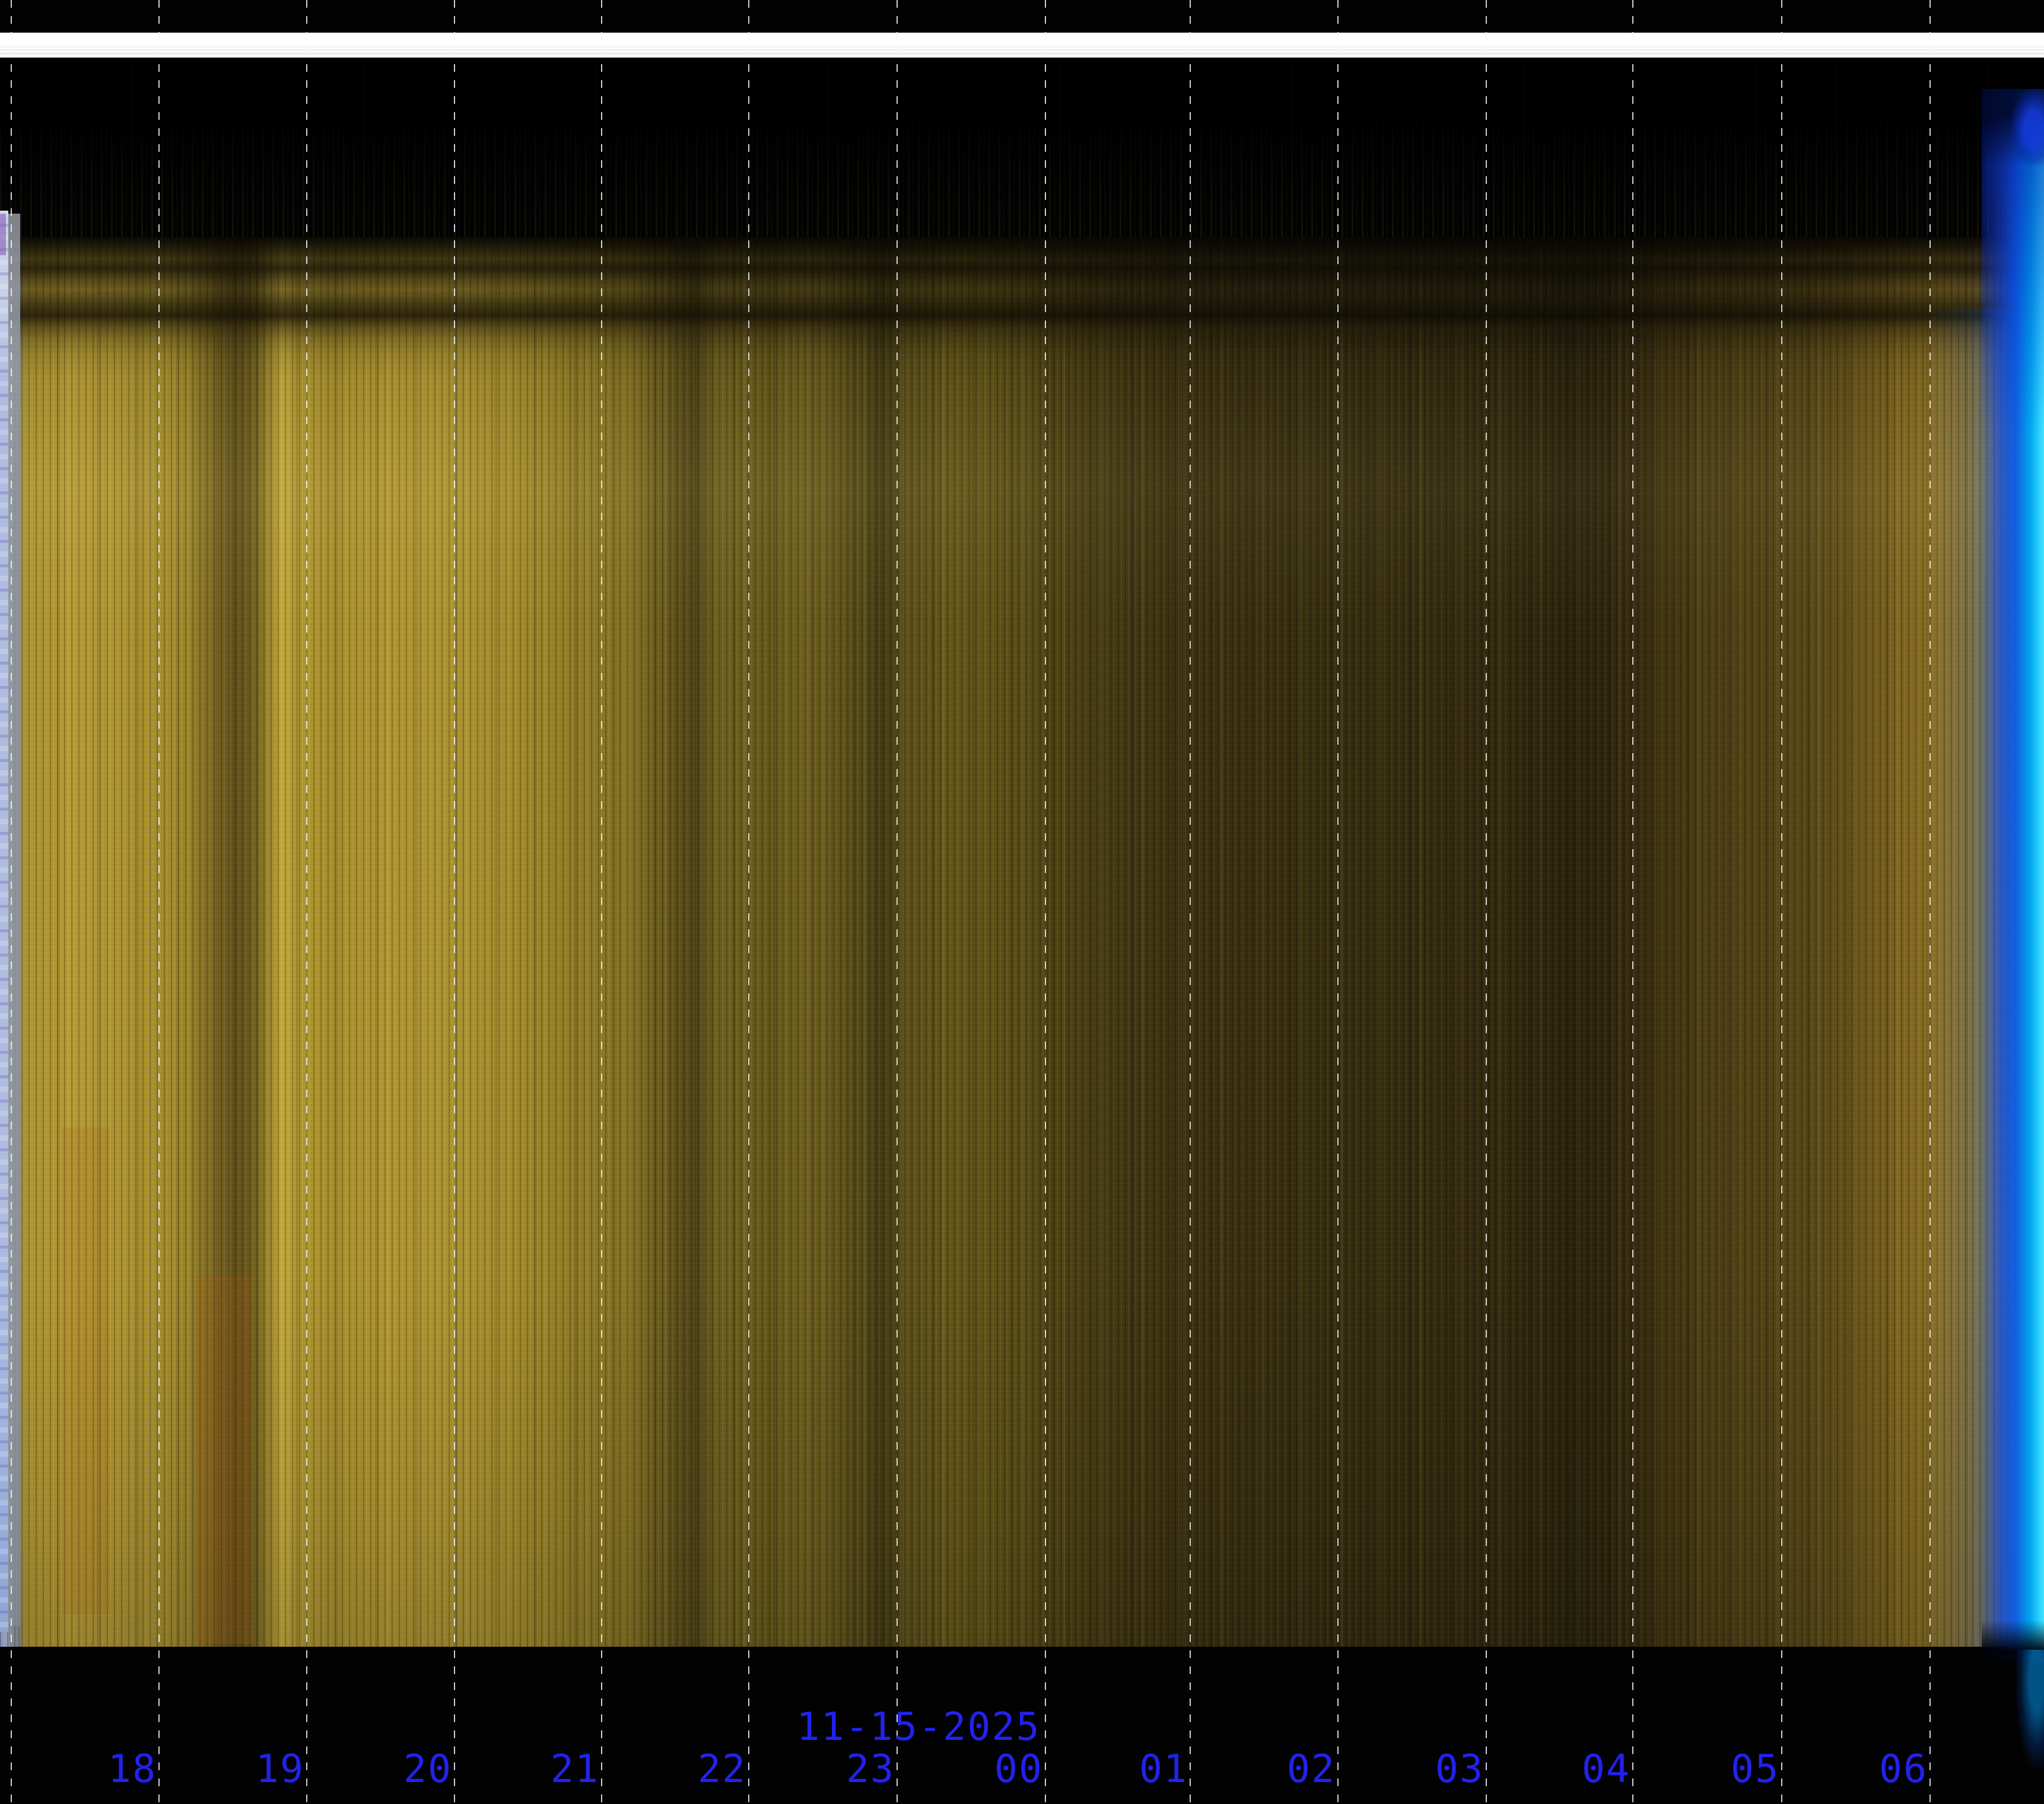  Describe the element at coordinates (14, 920) in the screenshot. I see `left-edge-gray-strip` at that location.